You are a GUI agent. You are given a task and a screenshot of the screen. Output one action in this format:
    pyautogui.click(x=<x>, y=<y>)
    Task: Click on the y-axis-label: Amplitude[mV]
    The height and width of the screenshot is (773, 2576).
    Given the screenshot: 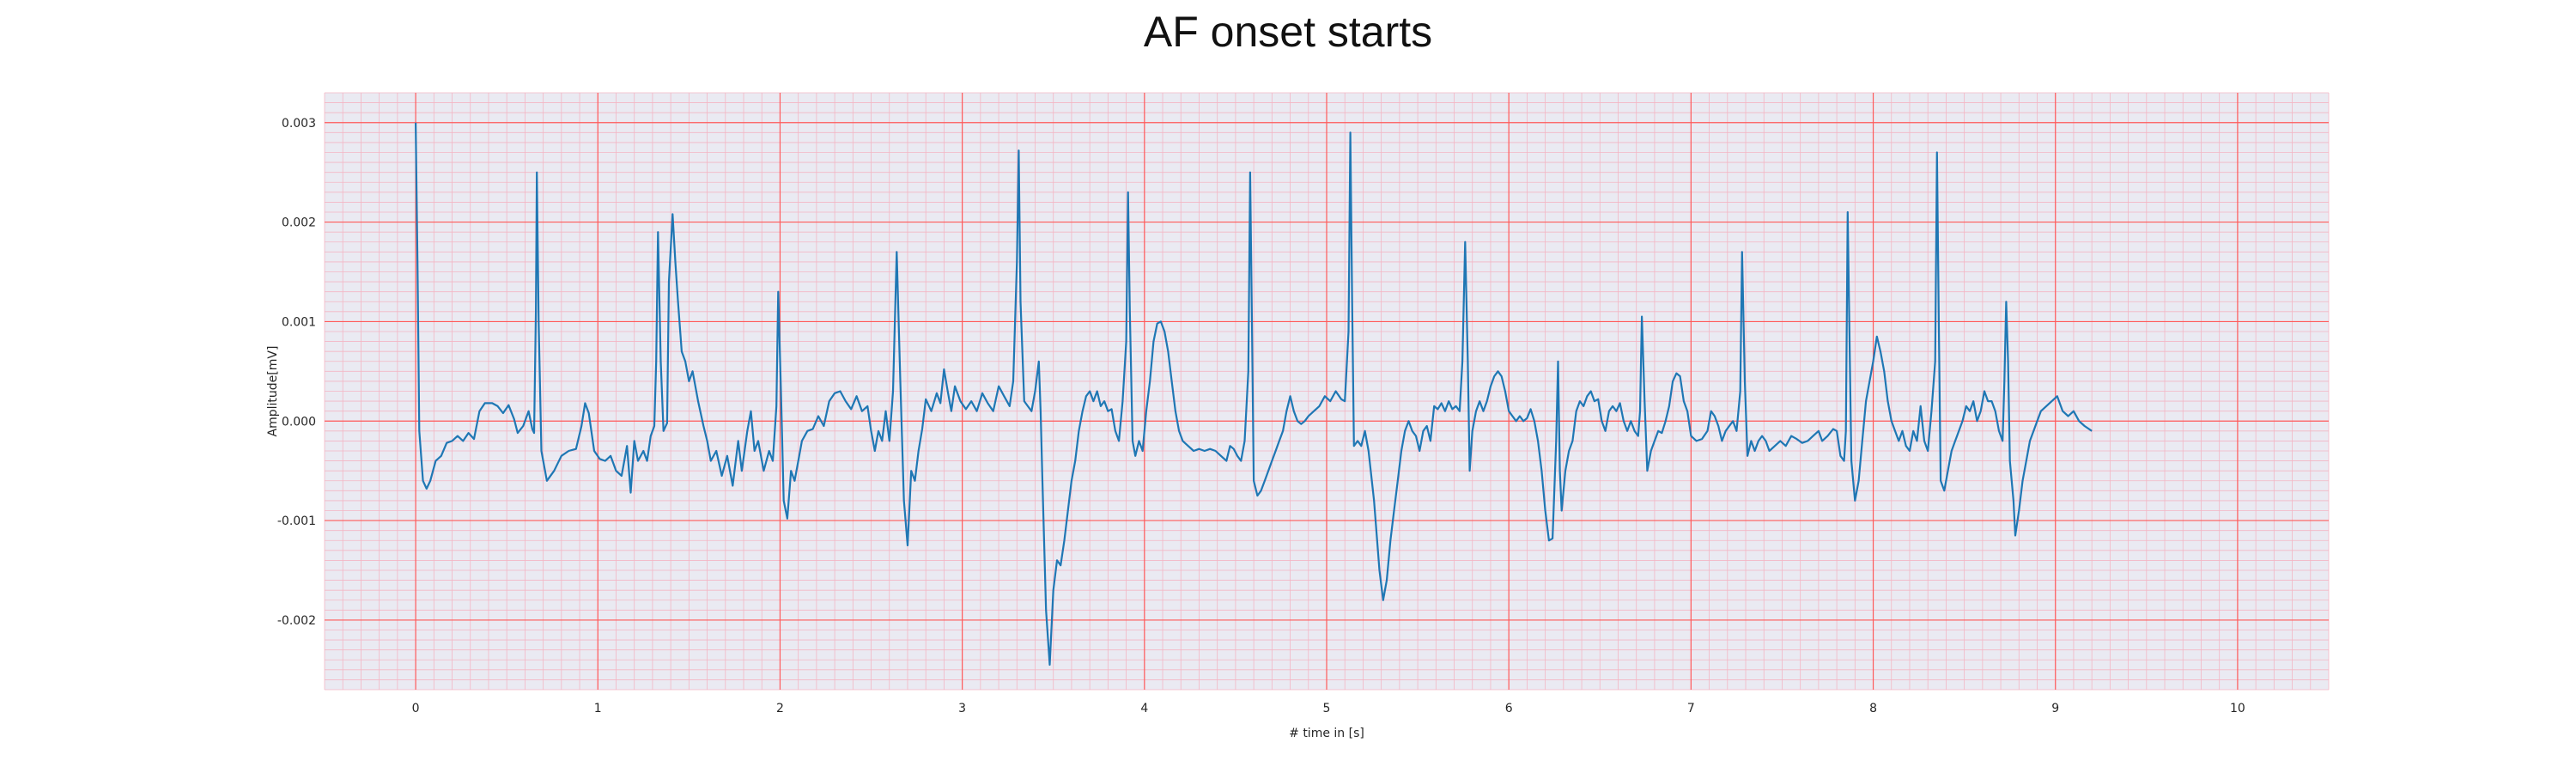 What is the action you would take?
    pyautogui.click(x=273, y=391)
    